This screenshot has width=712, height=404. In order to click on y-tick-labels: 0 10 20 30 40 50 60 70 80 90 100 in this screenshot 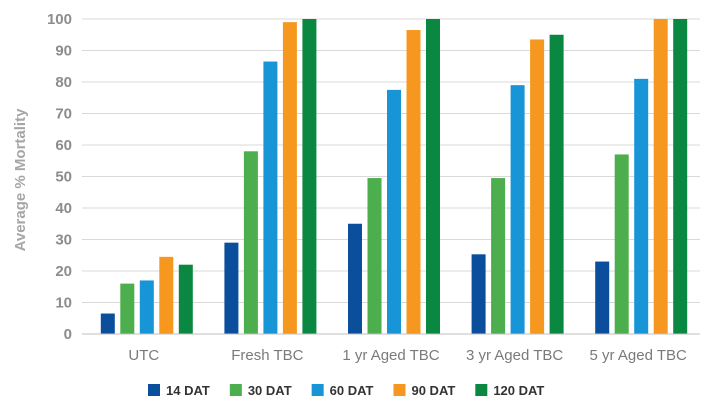, I will do `click(59, 177)`.